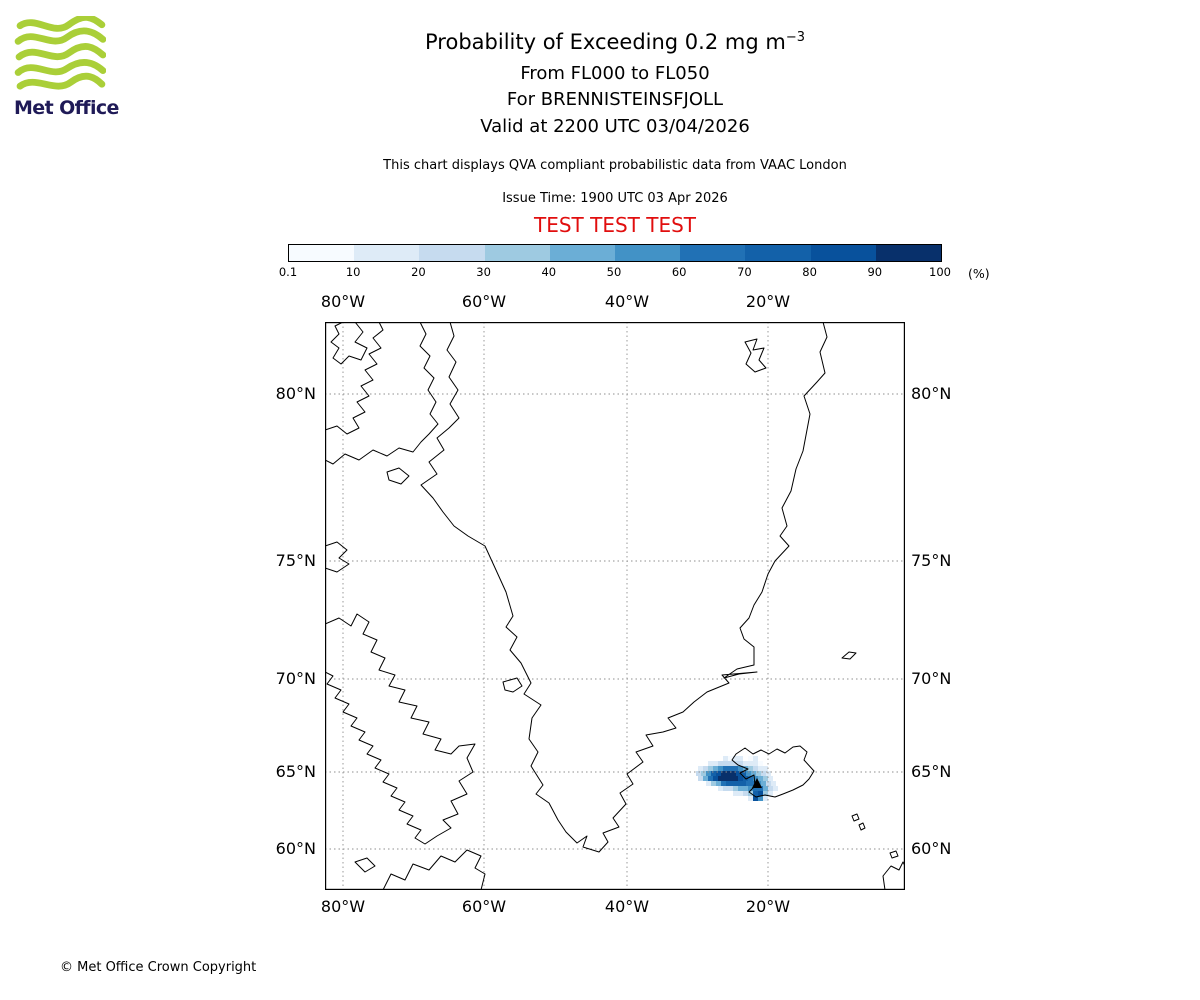 The height and width of the screenshot is (1000, 1200). Describe the element at coordinates (353, 272) in the screenshot. I see `colorbar-tick-label: 10` at that location.